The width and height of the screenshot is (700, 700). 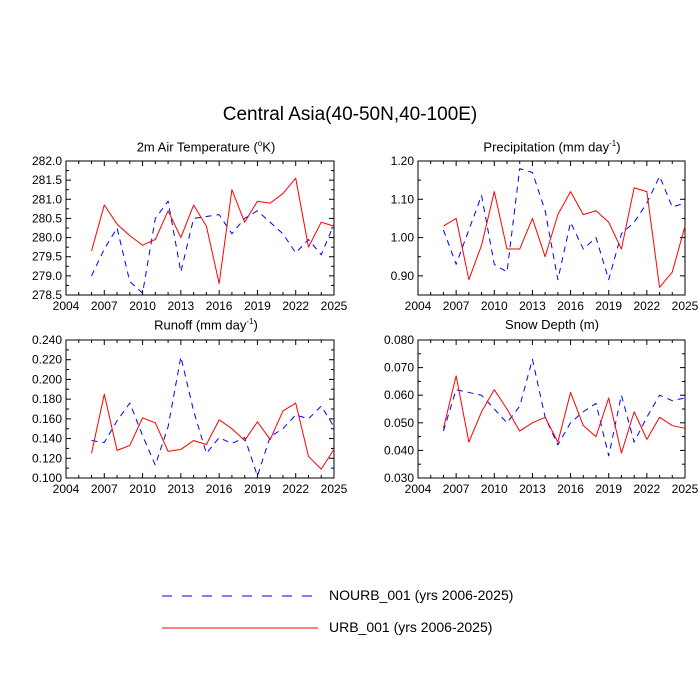 What do you see at coordinates (411, 627) in the screenshot?
I see `legend-urb-label: URB_001 (yrs 2006-2025)` at bounding box center [411, 627].